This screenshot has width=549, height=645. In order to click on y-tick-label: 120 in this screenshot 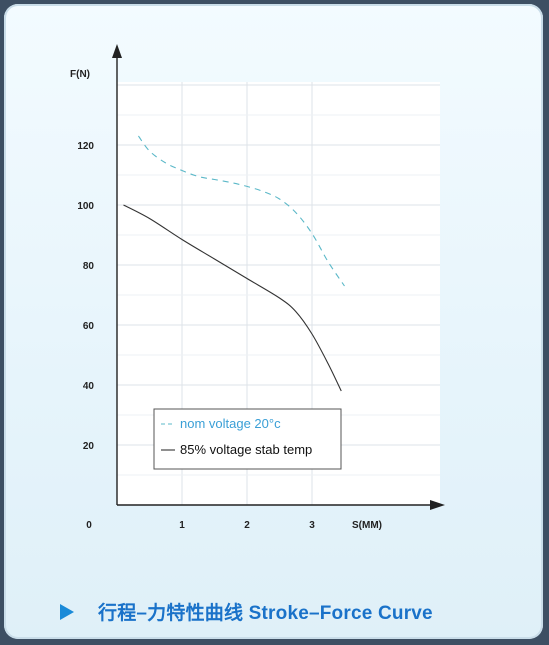, I will do `click(85, 146)`.